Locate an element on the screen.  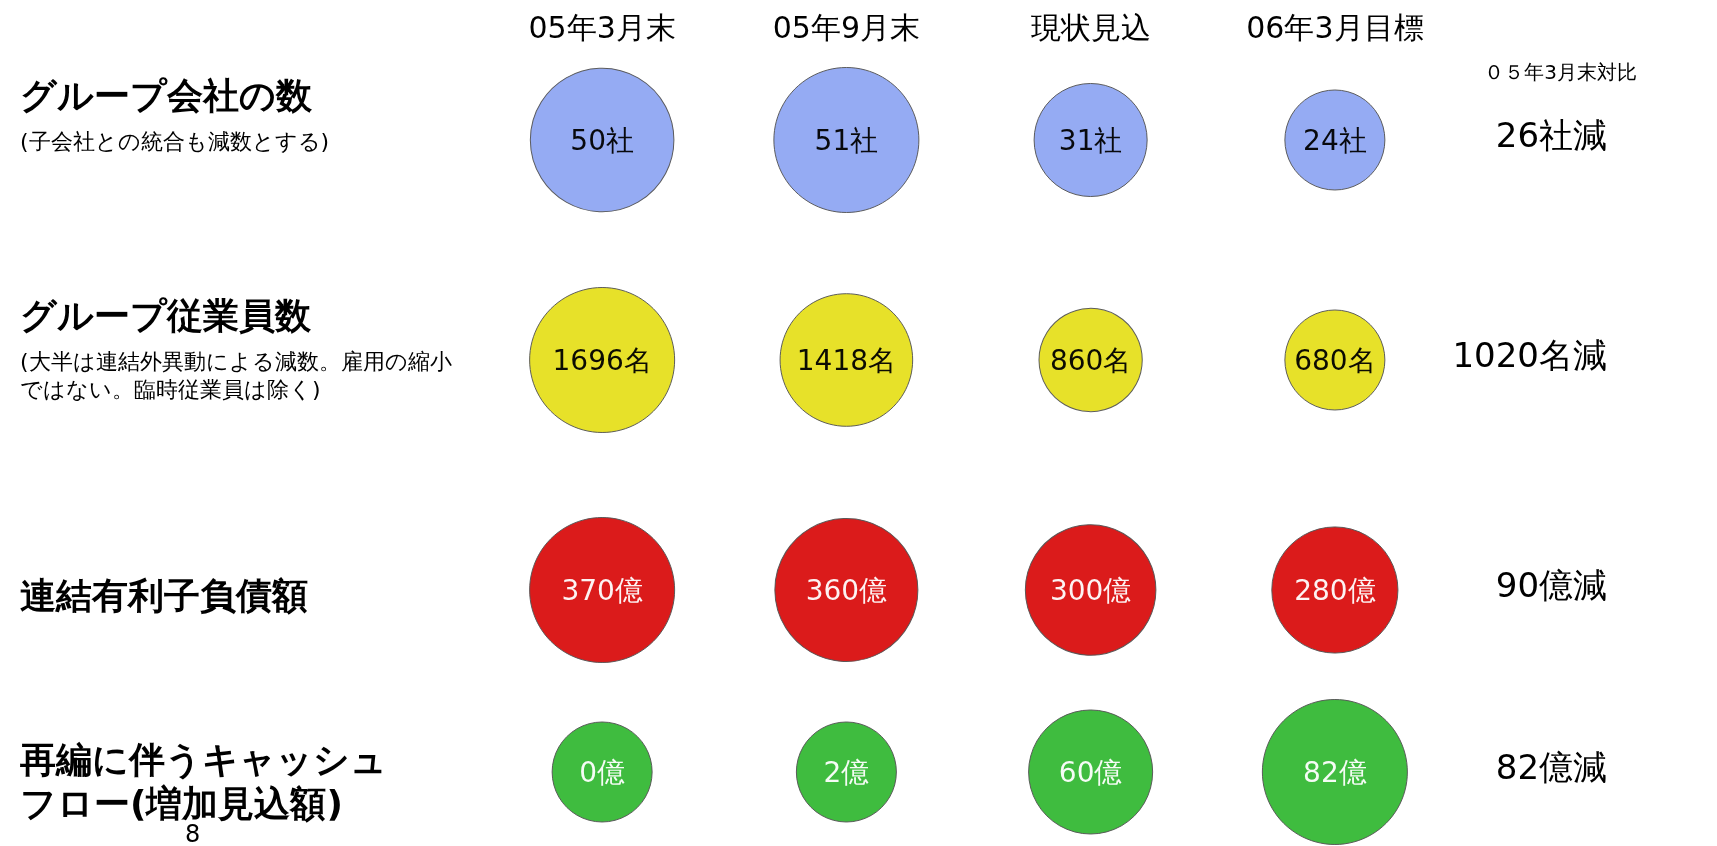
category-label: 05年9月末 is located at coordinates (846, 27).